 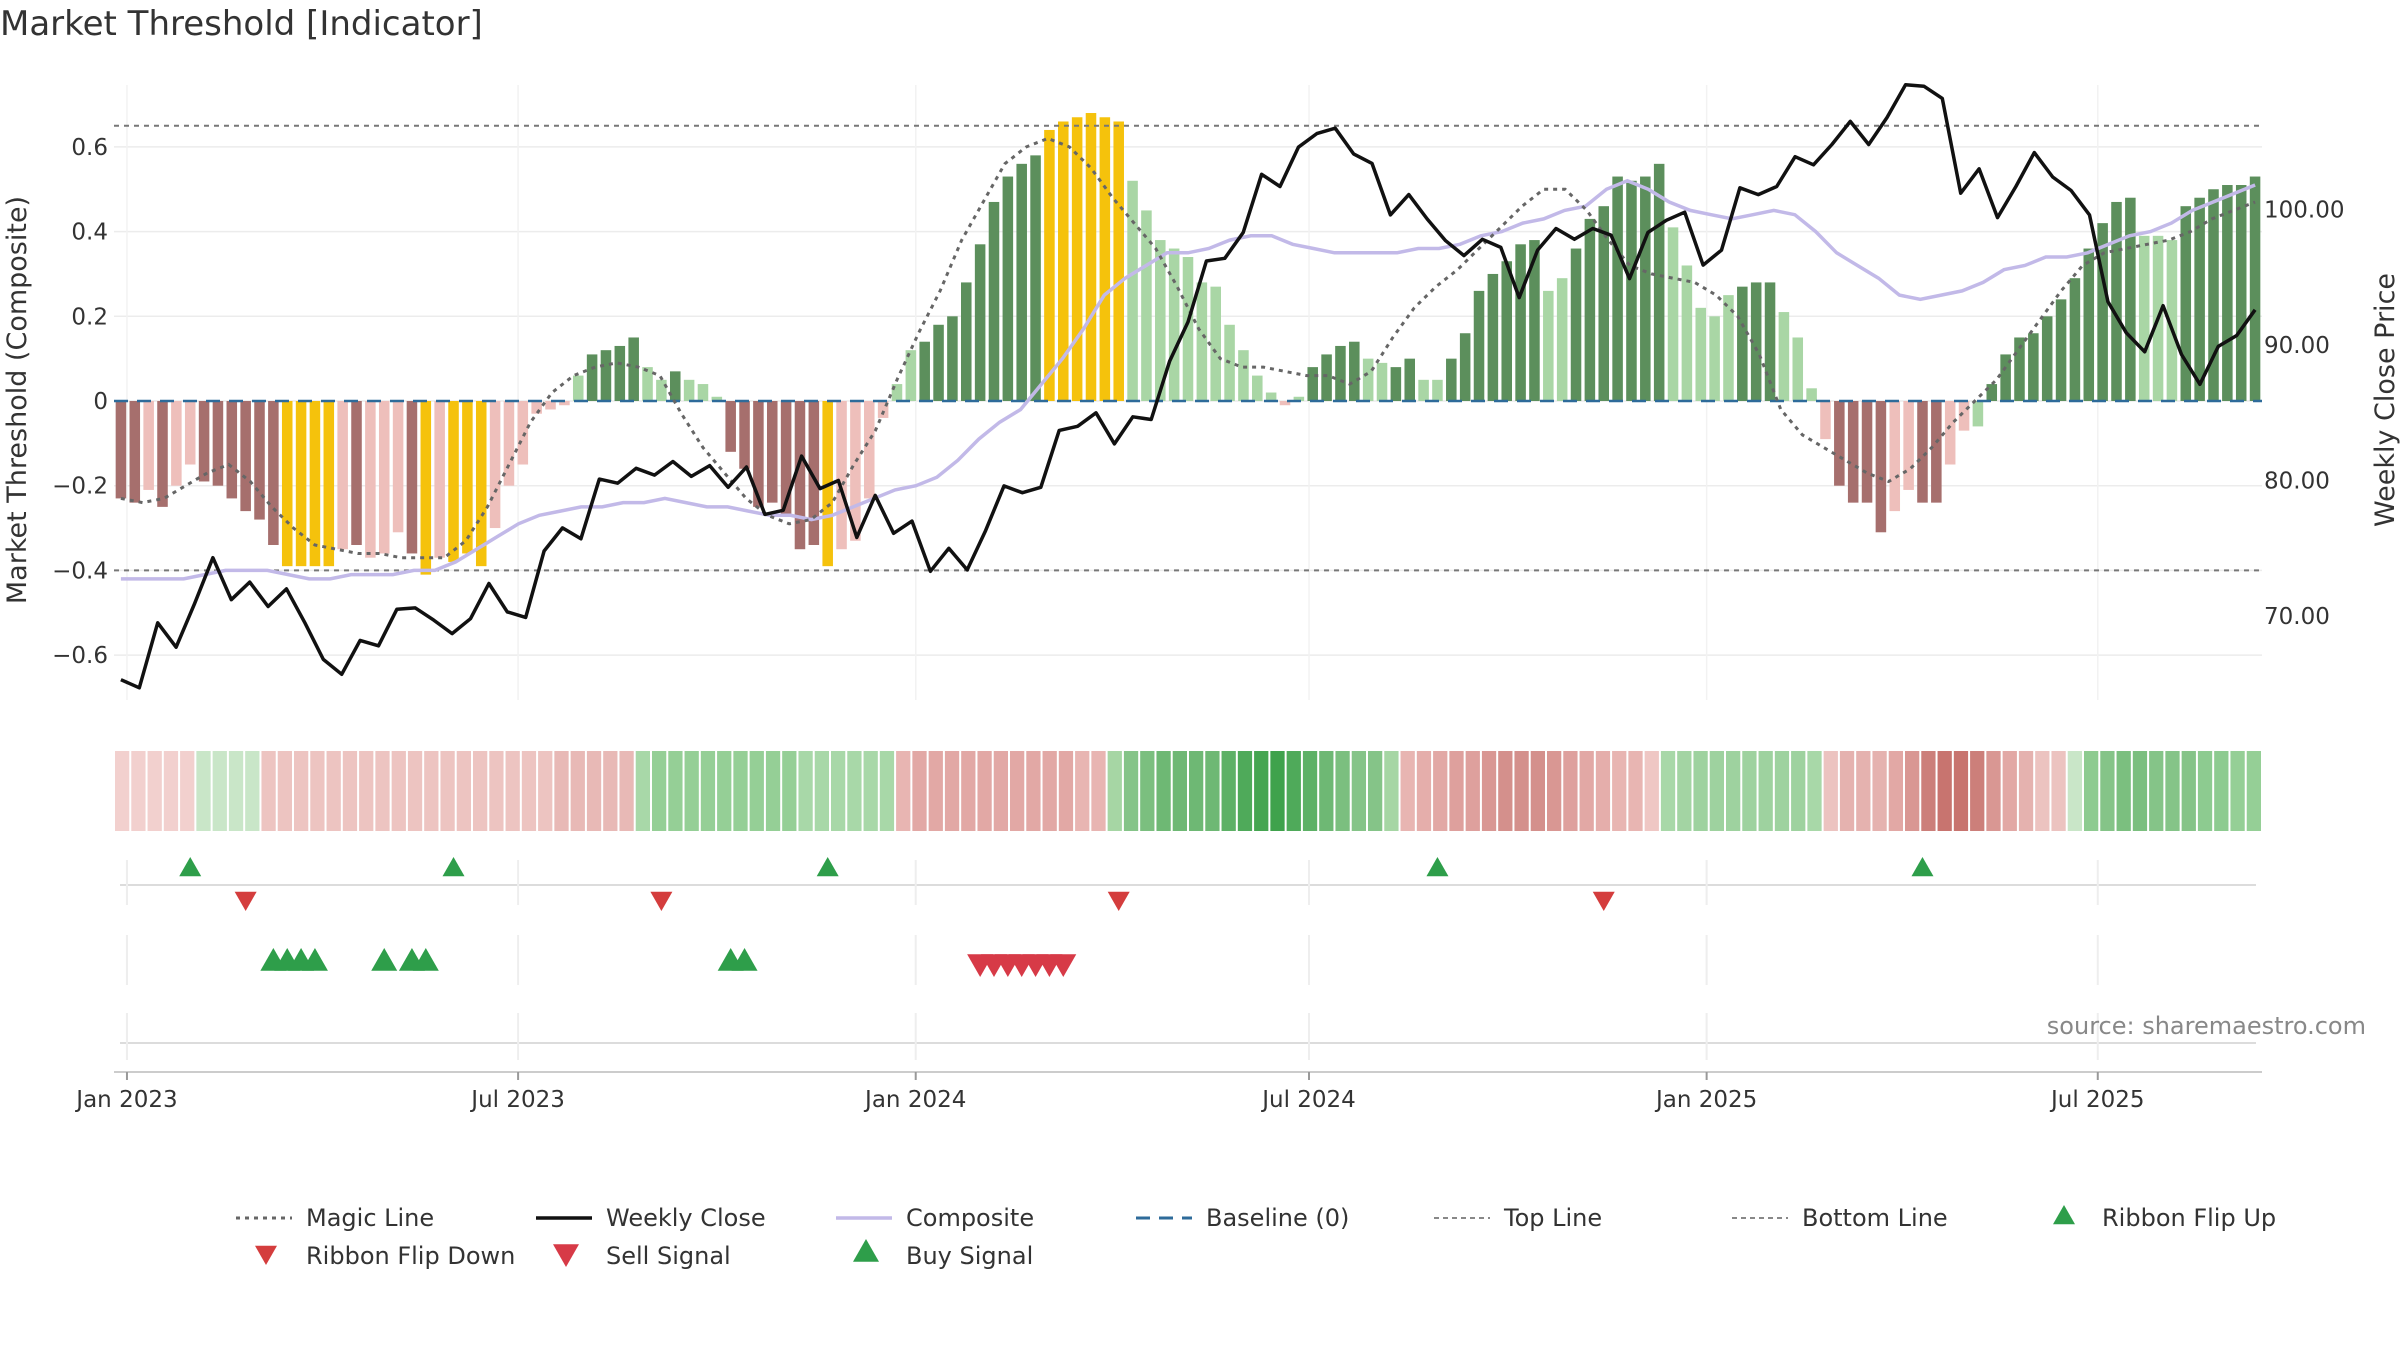 What do you see at coordinates (2189, 1218) in the screenshot?
I see `legend-label: Ribbon Flip Up` at bounding box center [2189, 1218].